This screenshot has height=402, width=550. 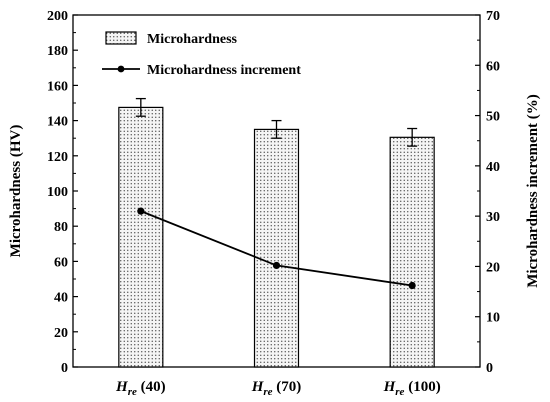 I want to click on right-tick-label: 40, so click(x=493, y=167).